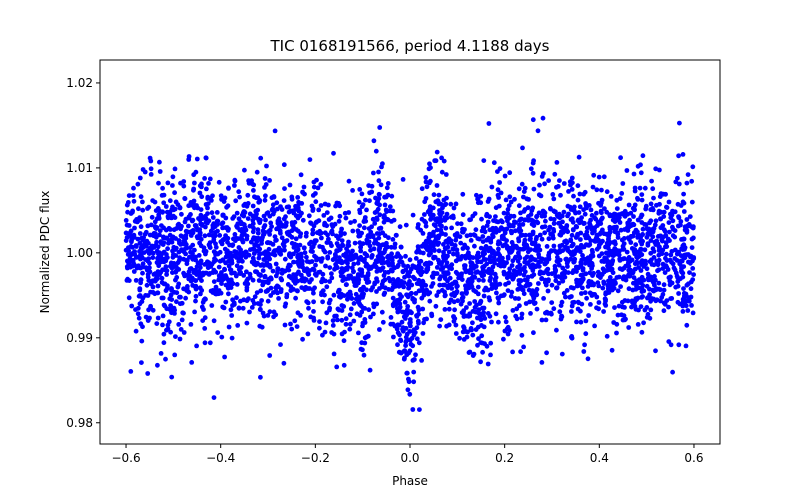 This screenshot has height=500, width=800. I want to click on chart-title: TIC 0168191566, period 4.1188 days, so click(409, 46).